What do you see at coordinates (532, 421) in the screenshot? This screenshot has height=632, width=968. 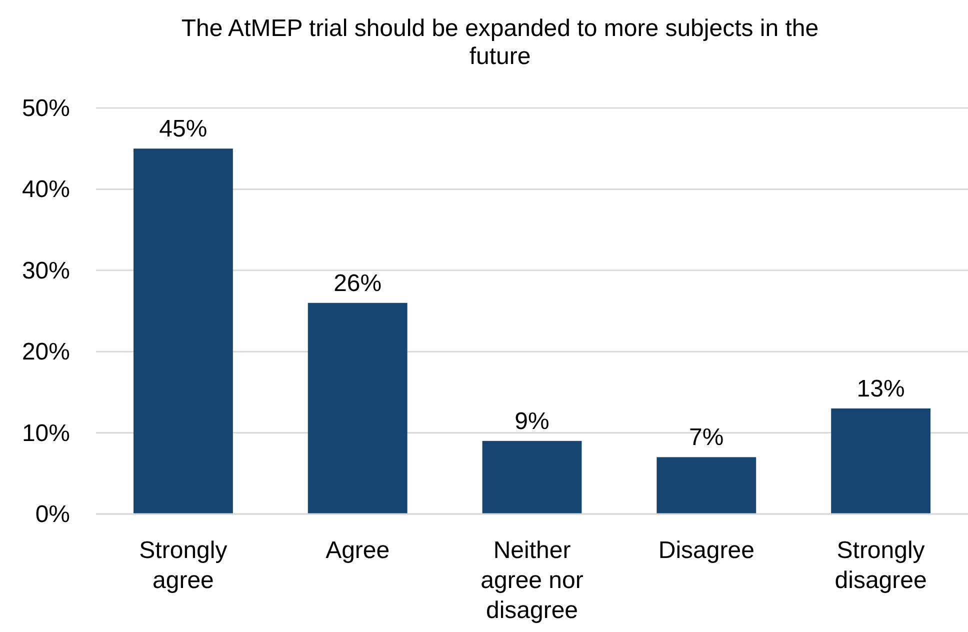 I see `data-label: 9%` at bounding box center [532, 421].